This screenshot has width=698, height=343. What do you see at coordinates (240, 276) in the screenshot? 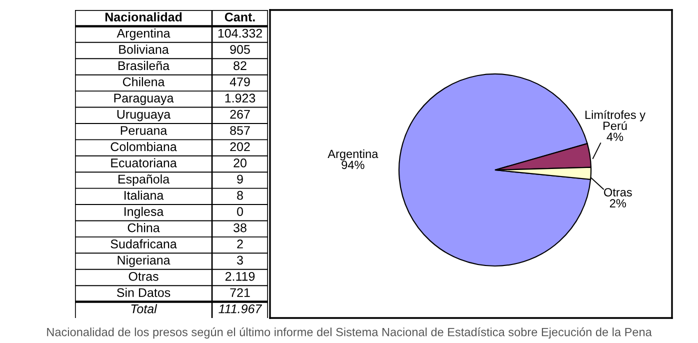
I see `text: 2.119` at bounding box center [240, 276].